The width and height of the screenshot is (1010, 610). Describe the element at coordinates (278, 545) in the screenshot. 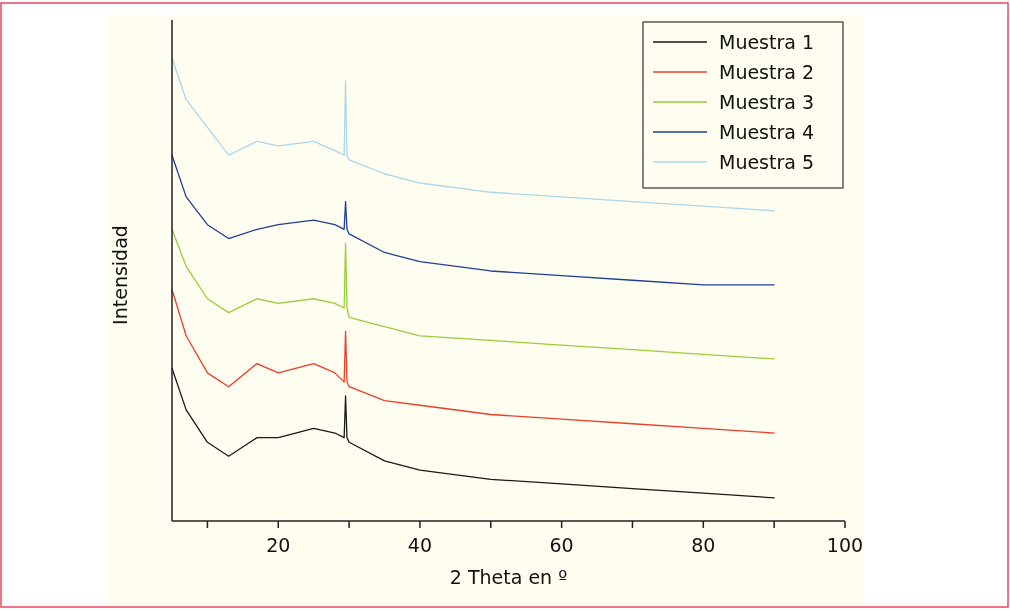

I see `x-tick-label: 20` at that location.